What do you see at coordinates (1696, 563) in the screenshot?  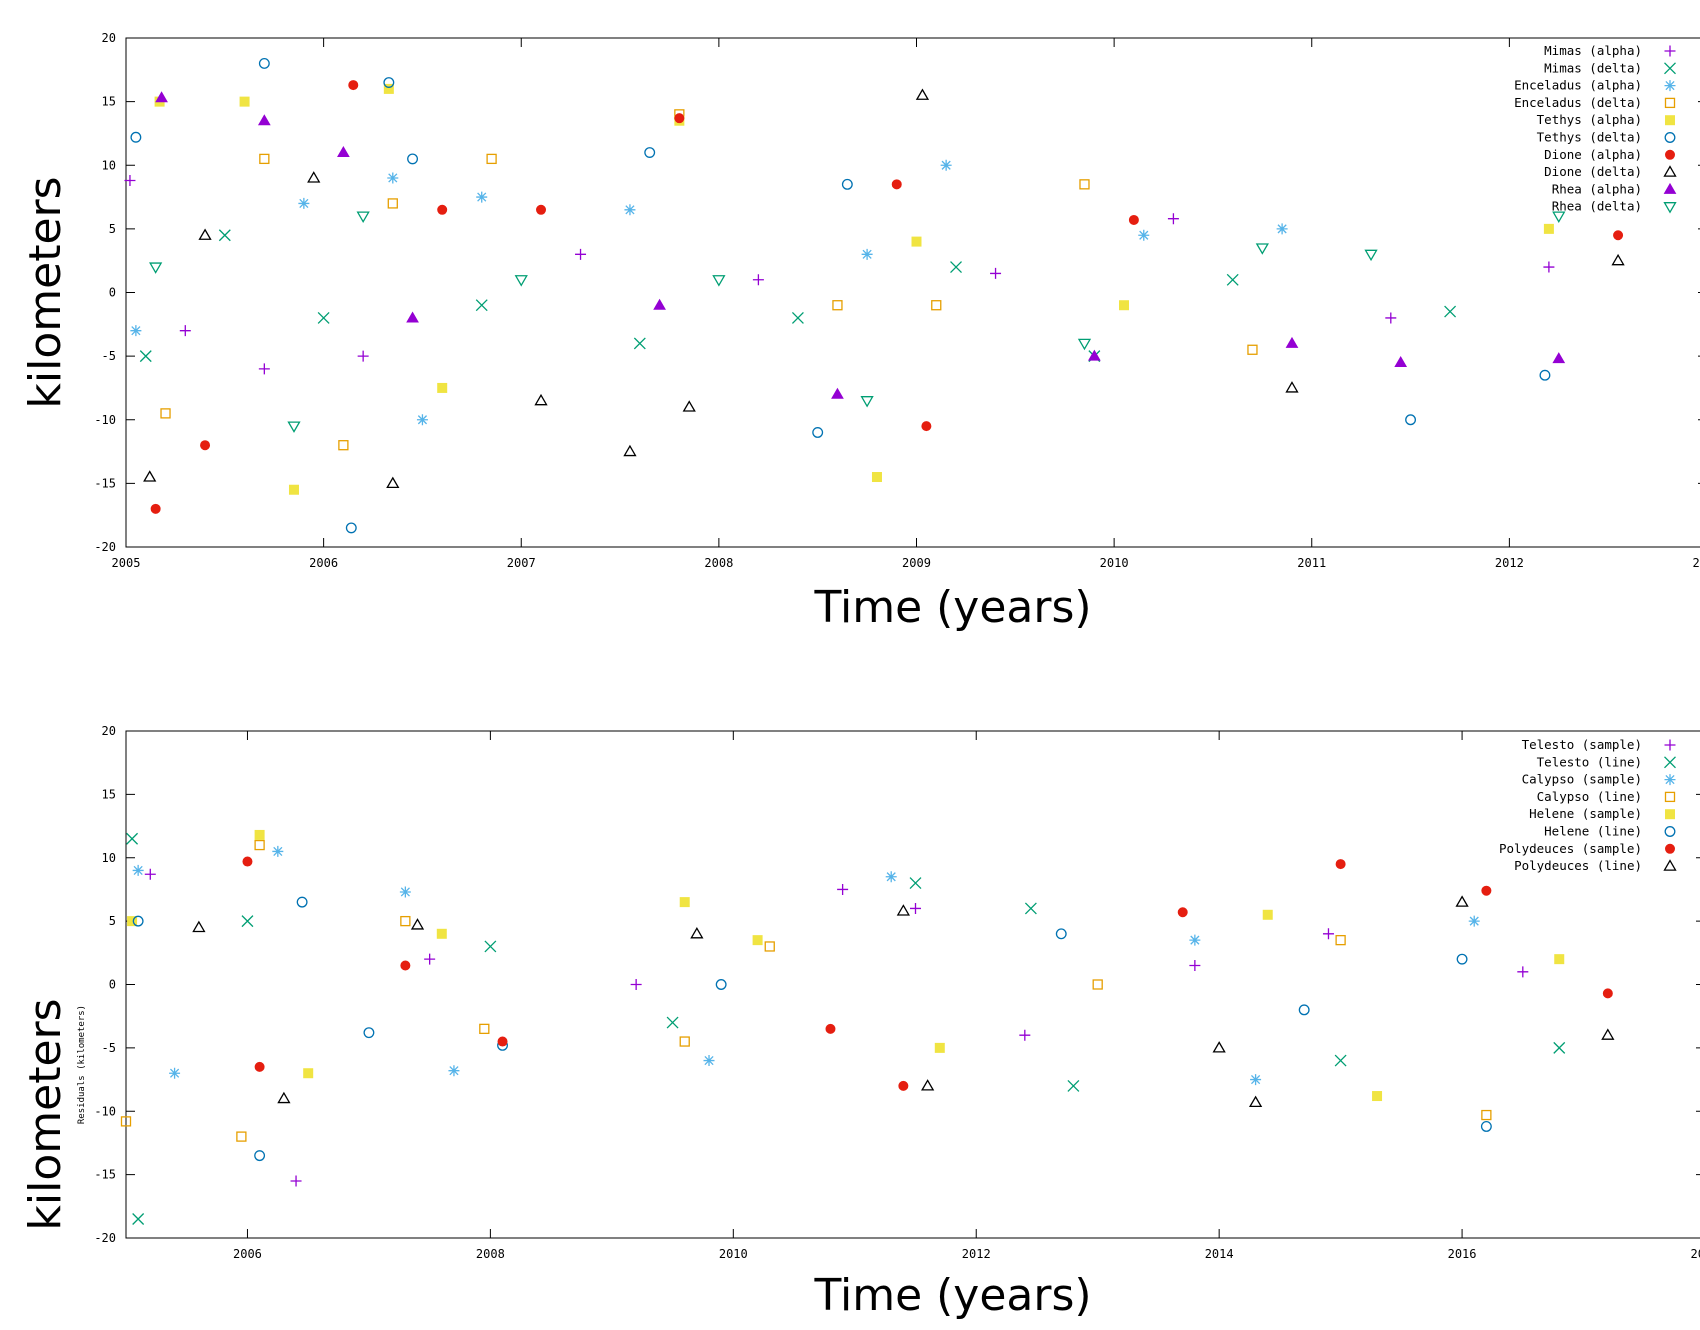 I see `x-tick-label: 2013` at bounding box center [1696, 563].